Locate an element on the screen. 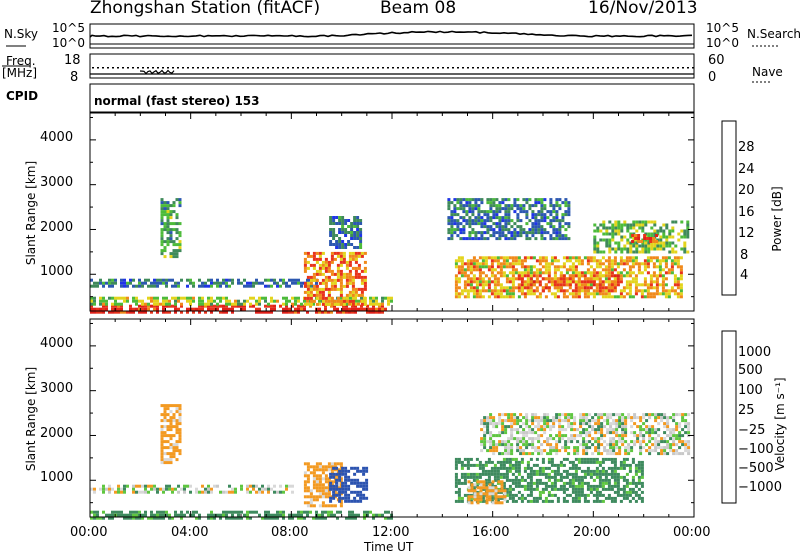 Image resolution: width=800 pixels, height=554 pixels. nsky-trace is located at coordinates (391, 34).